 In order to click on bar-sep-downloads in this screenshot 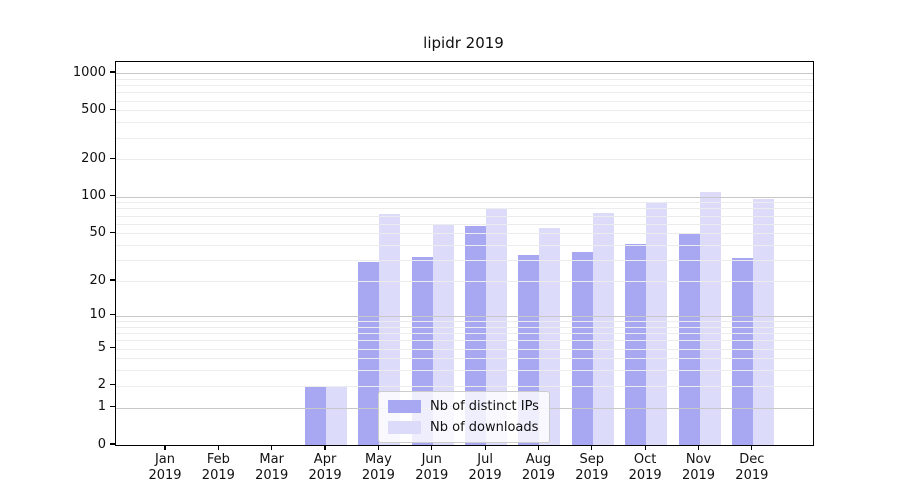, I will do `click(603, 329)`.